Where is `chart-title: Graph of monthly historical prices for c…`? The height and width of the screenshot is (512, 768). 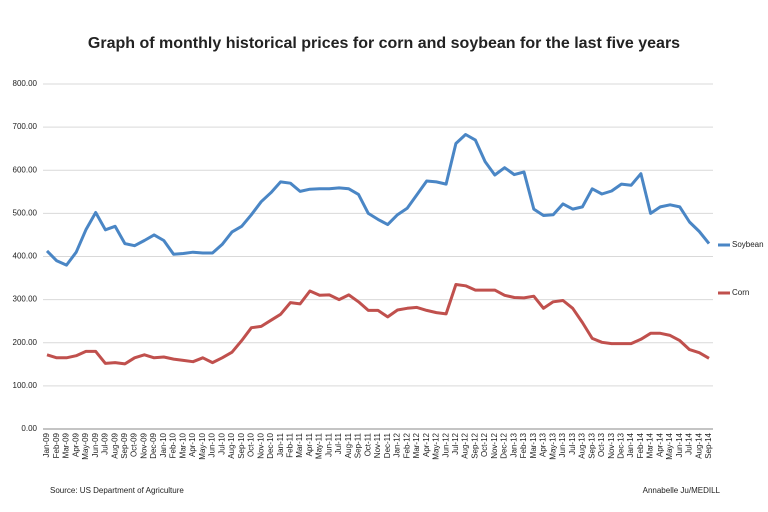
chart-title: Graph of monthly historical prices for c… is located at coordinates (384, 43).